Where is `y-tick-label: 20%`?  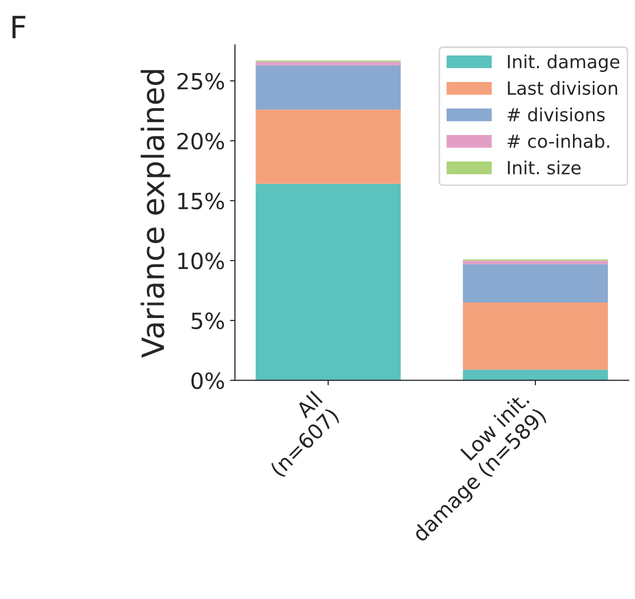
y-tick-label: 20% is located at coordinates (200, 141).